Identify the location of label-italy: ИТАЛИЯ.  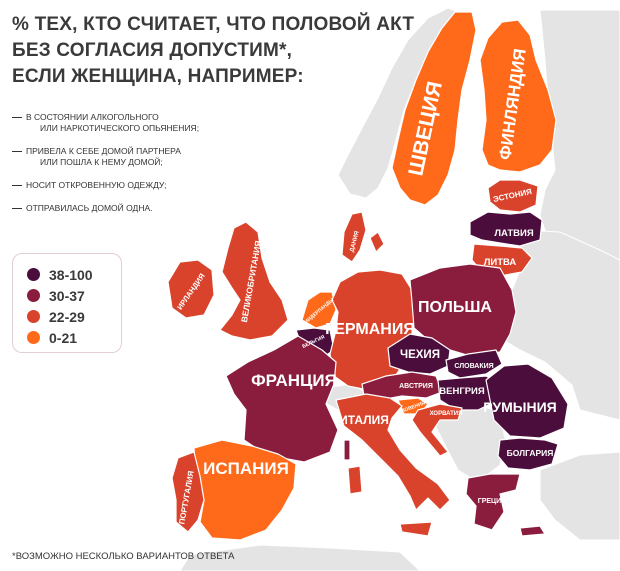
(364, 420).